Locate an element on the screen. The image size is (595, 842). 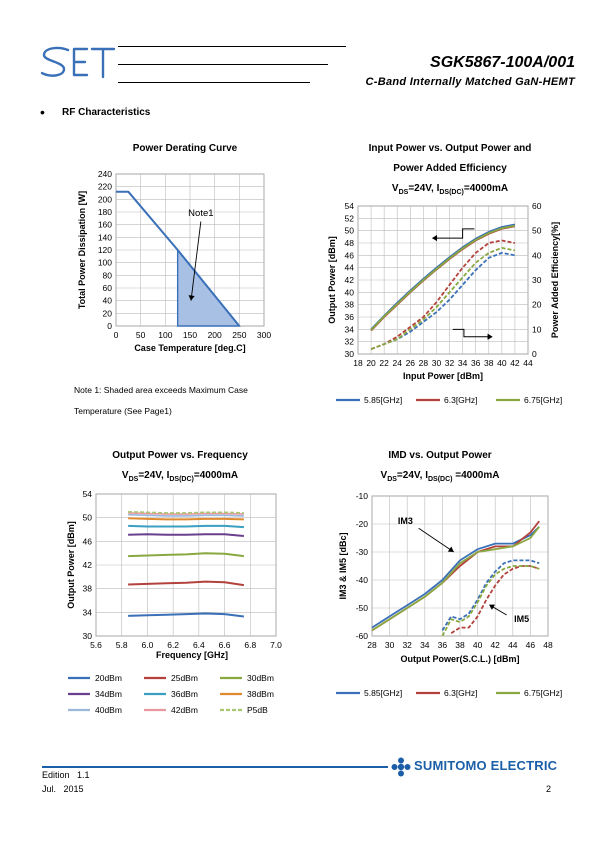
y2-tick-label: 60 is located at coordinates (537, 206).